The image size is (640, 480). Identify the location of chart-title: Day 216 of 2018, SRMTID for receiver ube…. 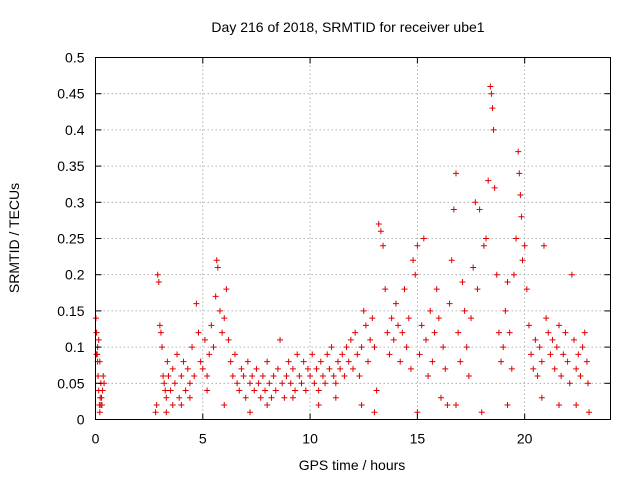
(347, 27).